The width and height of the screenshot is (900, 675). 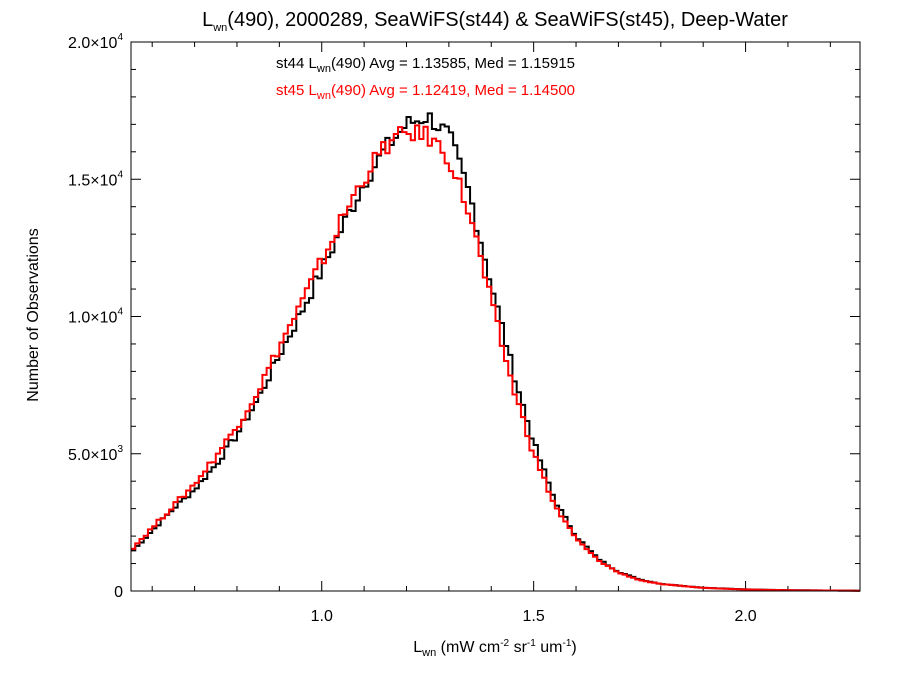 I want to click on y-tick-label: 5.0×10³, so click(x=95, y=454).